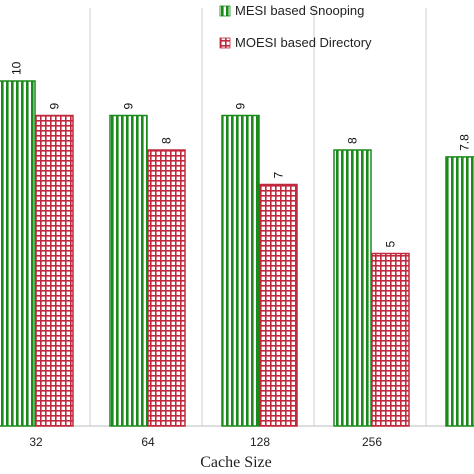 The image size is (474, 474). I want to click on data-label-moesi-256: 5, so click(391, 244).